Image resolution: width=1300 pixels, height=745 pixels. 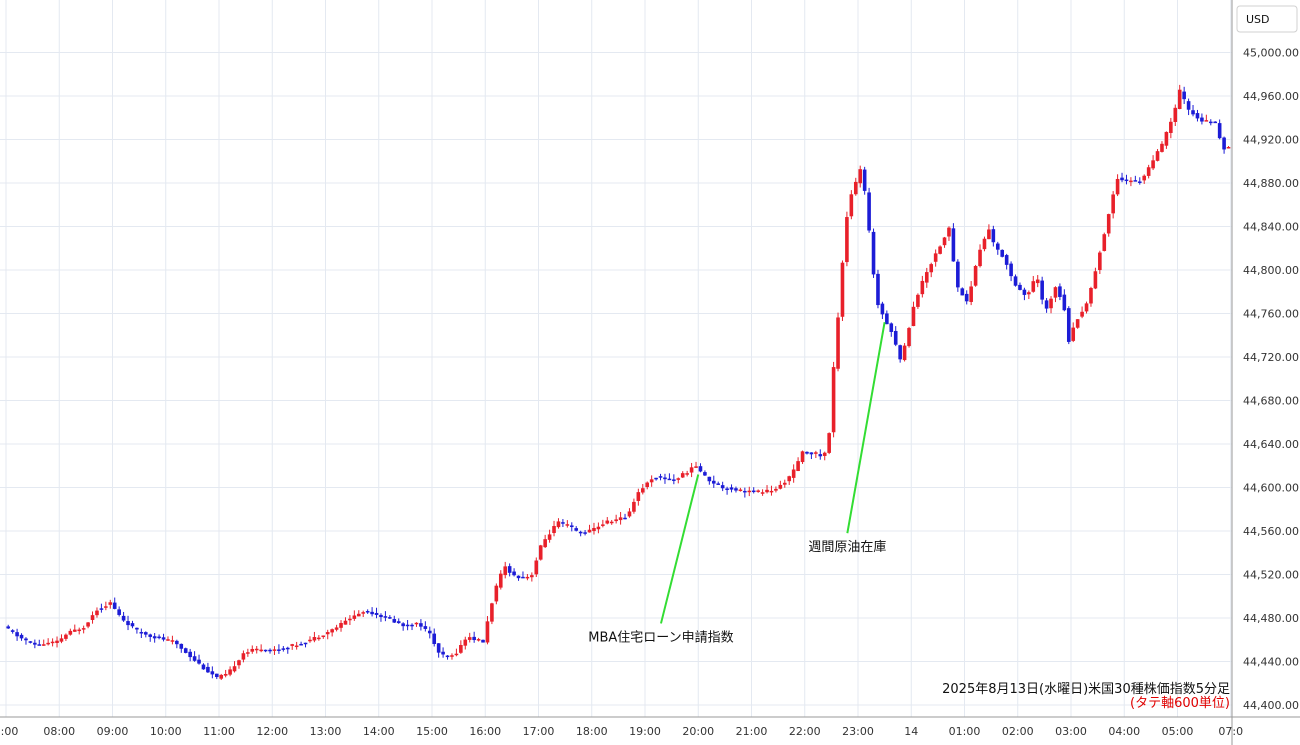 What do you see at coordinates (166, 731) in the screenshot?
I see `x-tick-label: 10:00` at bounding box center [166, 731].